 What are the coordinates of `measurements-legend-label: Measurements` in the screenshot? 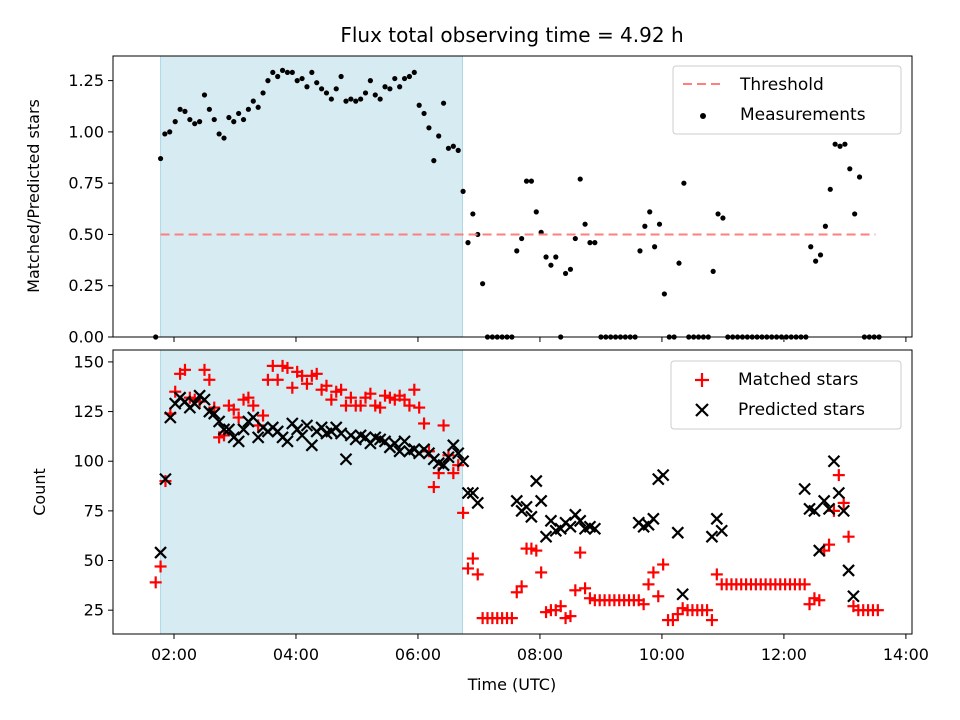 It's located at (803, 115).